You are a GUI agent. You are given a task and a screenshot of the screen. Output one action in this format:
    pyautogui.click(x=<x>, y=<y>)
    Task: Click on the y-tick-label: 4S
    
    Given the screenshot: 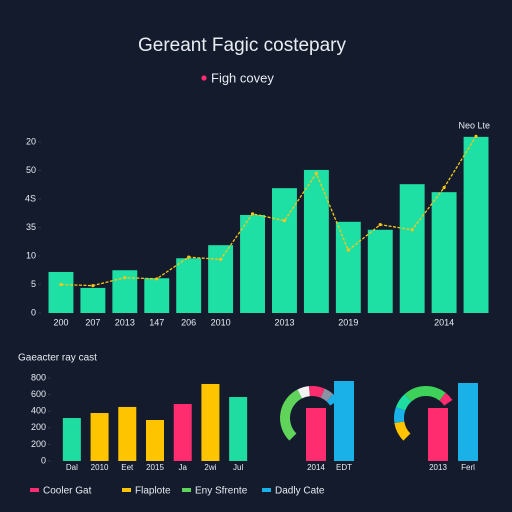 What is the action you would take?
    pyautogui.click(x=30, y=198)
    